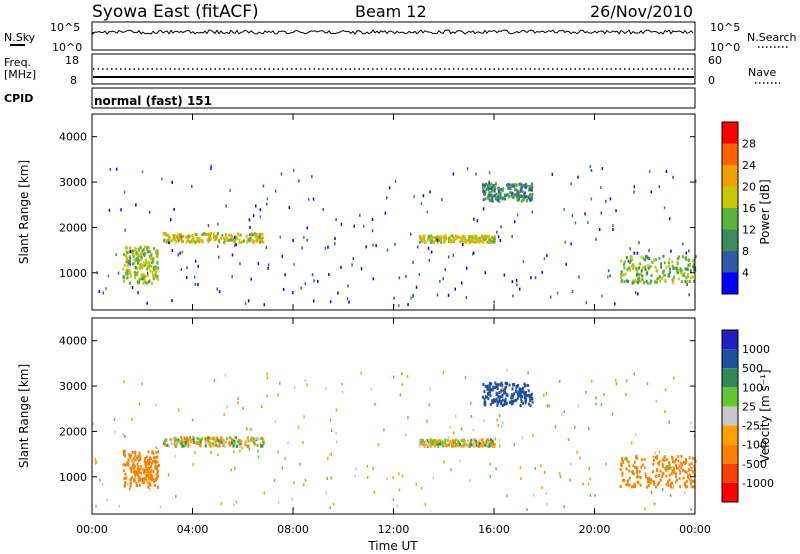  Describe the element at coordinates (393, 69) in the screenshot. I see `freq-strip-frame` at that location.